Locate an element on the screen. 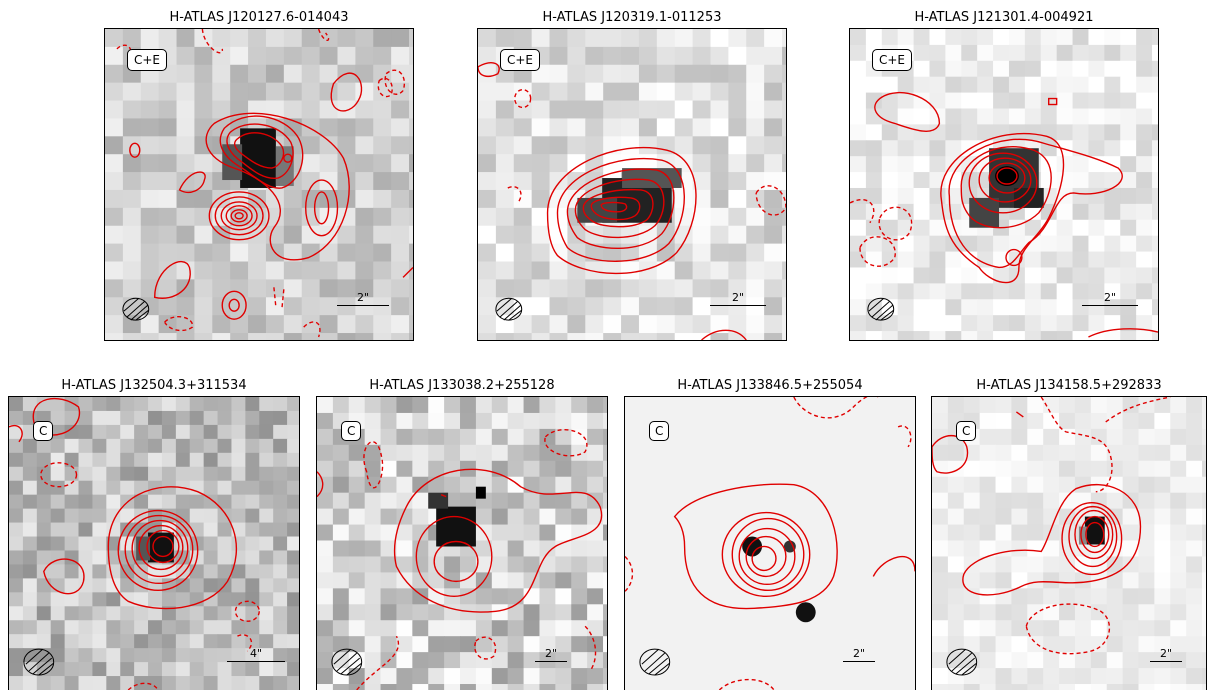  panel-6: H-ATLAS J133846.5+255054 is located at coordinates (770, 534).